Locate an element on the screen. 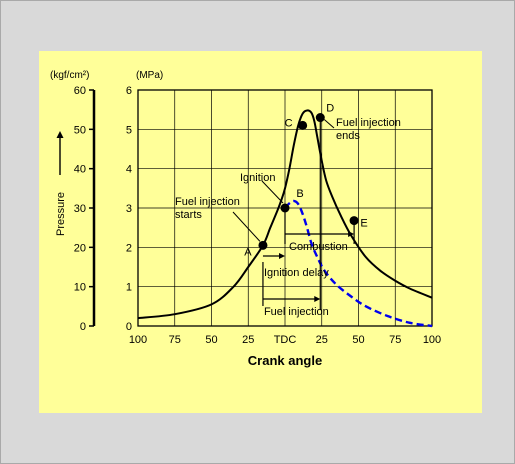 This screenshot has width=515, height=464. mpa-unit-label: (MPa) is located at coordinates (149, 75).